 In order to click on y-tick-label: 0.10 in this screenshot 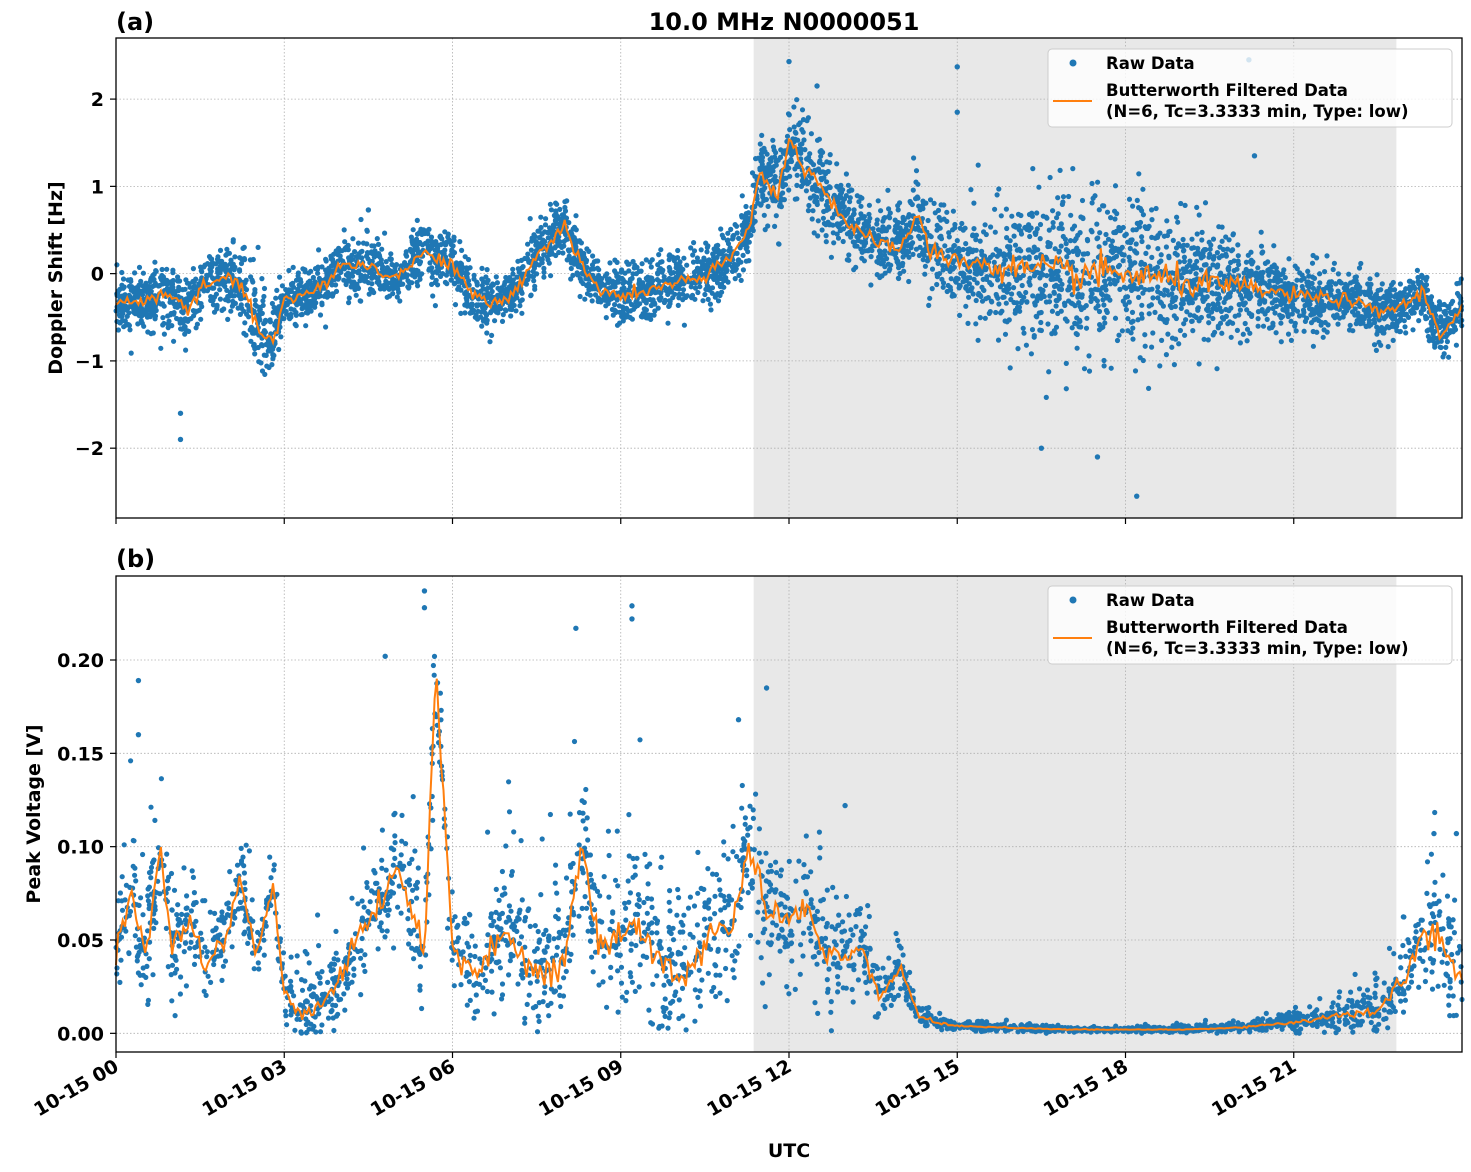, I will do `click(80, 848)`.